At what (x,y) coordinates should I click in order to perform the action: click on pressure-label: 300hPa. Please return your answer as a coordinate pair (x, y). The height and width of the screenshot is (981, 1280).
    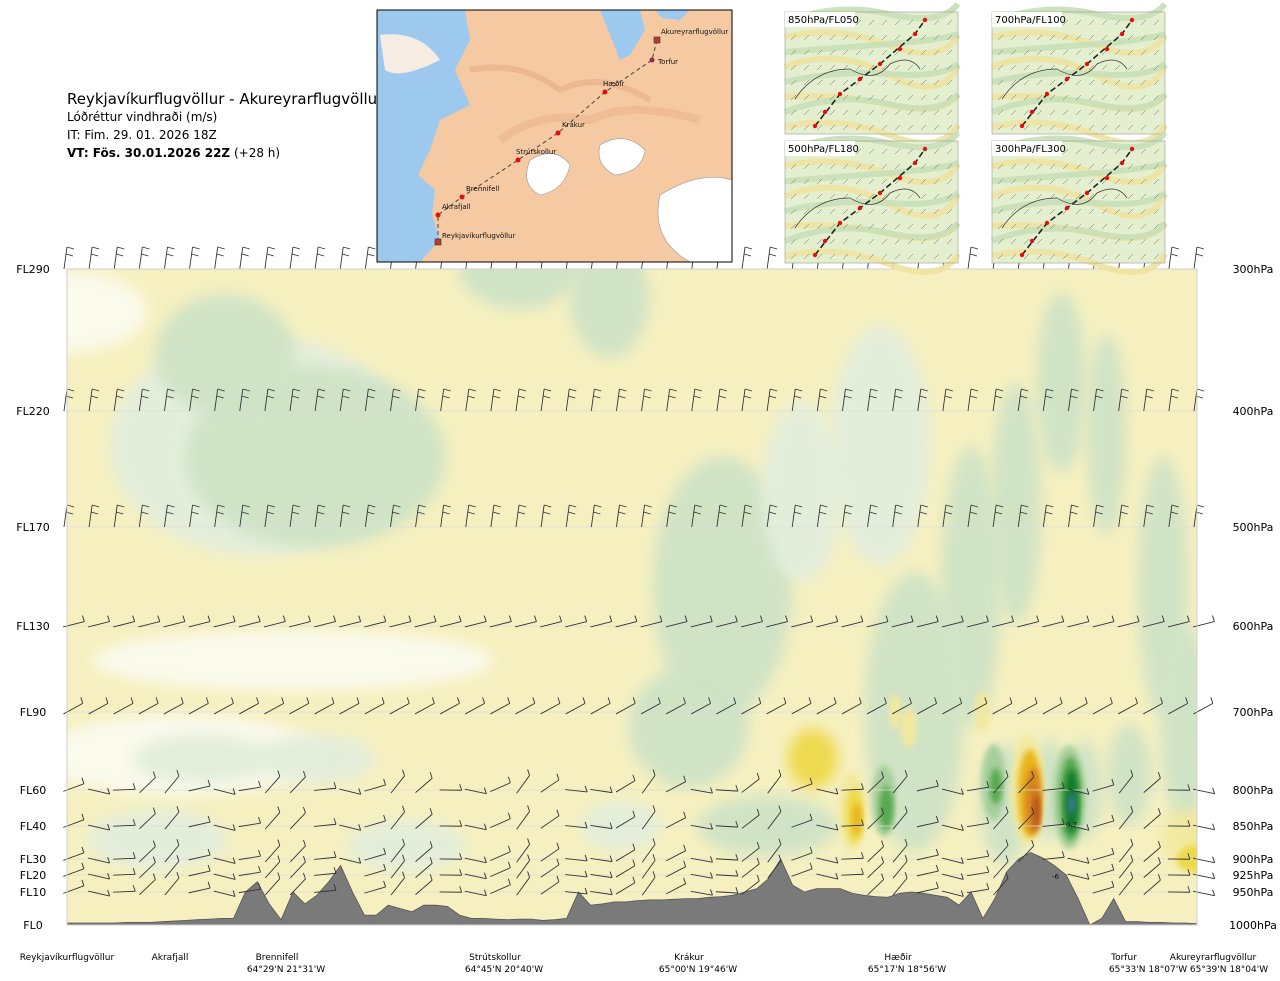
    Looking at the image, I should click on (1253, 269).